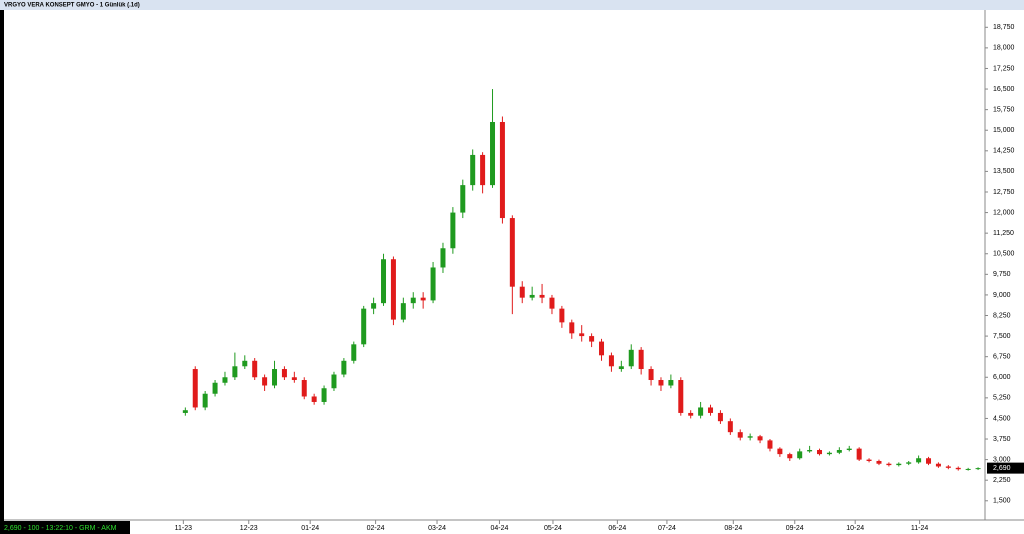 The width and height of the screenshot is (1024, 534). What do you see at coordinates (1002, 336) in the screenshot?
I see `y-tick-label: 7,500` at bounding box center [1002, 336].